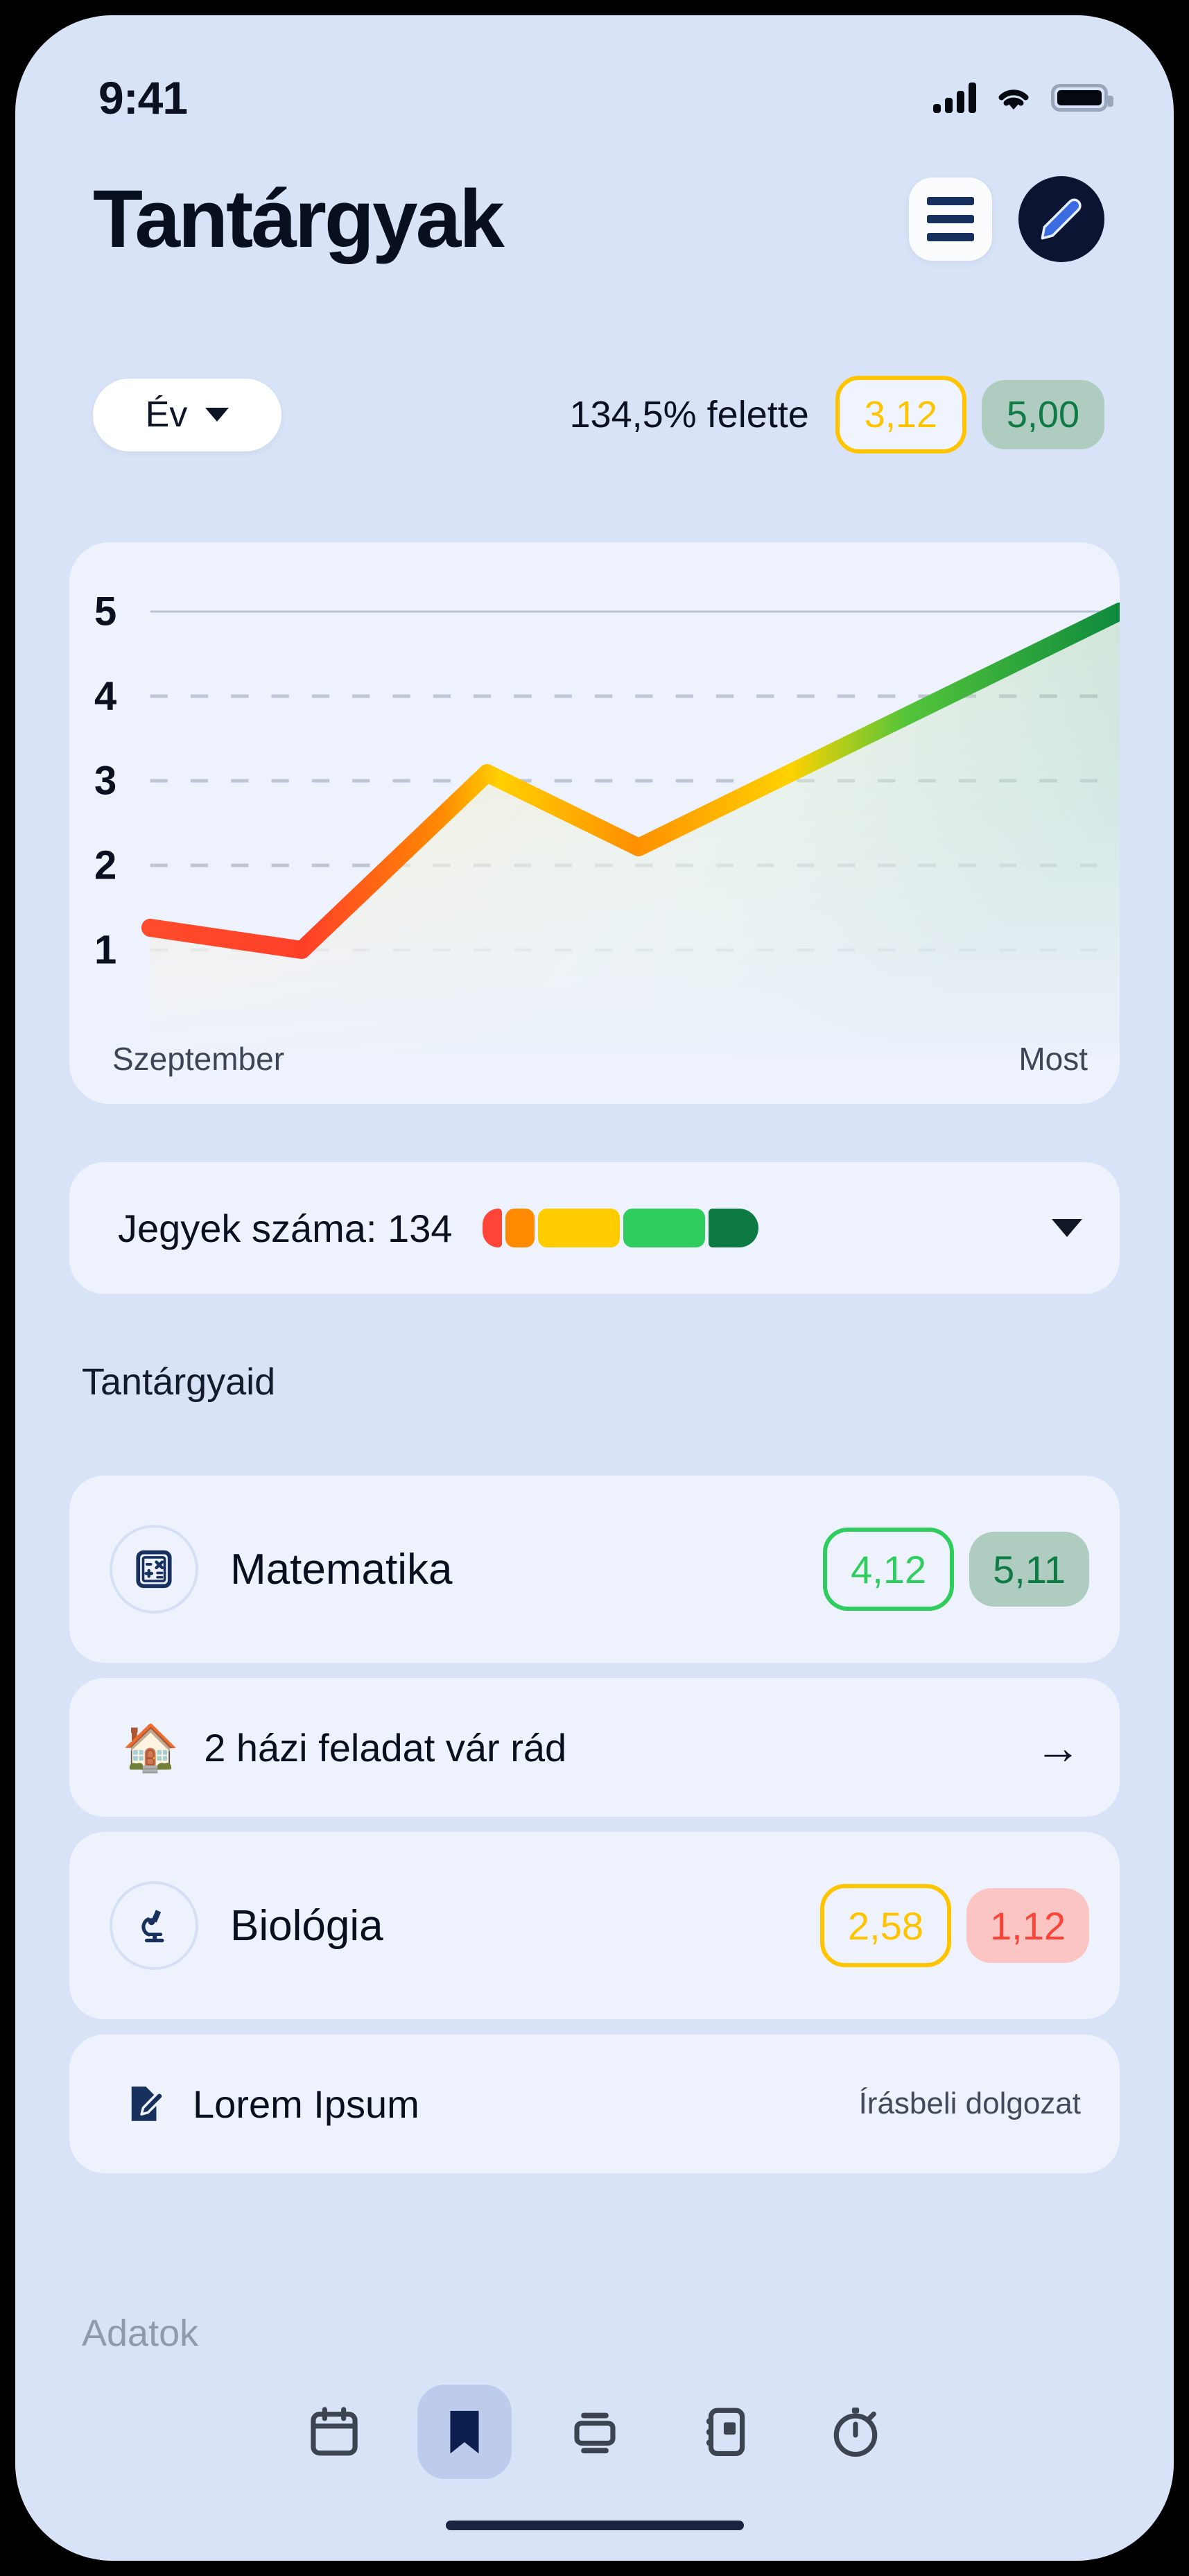 This screenshot has width=1189, height=2576. I want to click on document-pen-icon, so click(145, 2104).